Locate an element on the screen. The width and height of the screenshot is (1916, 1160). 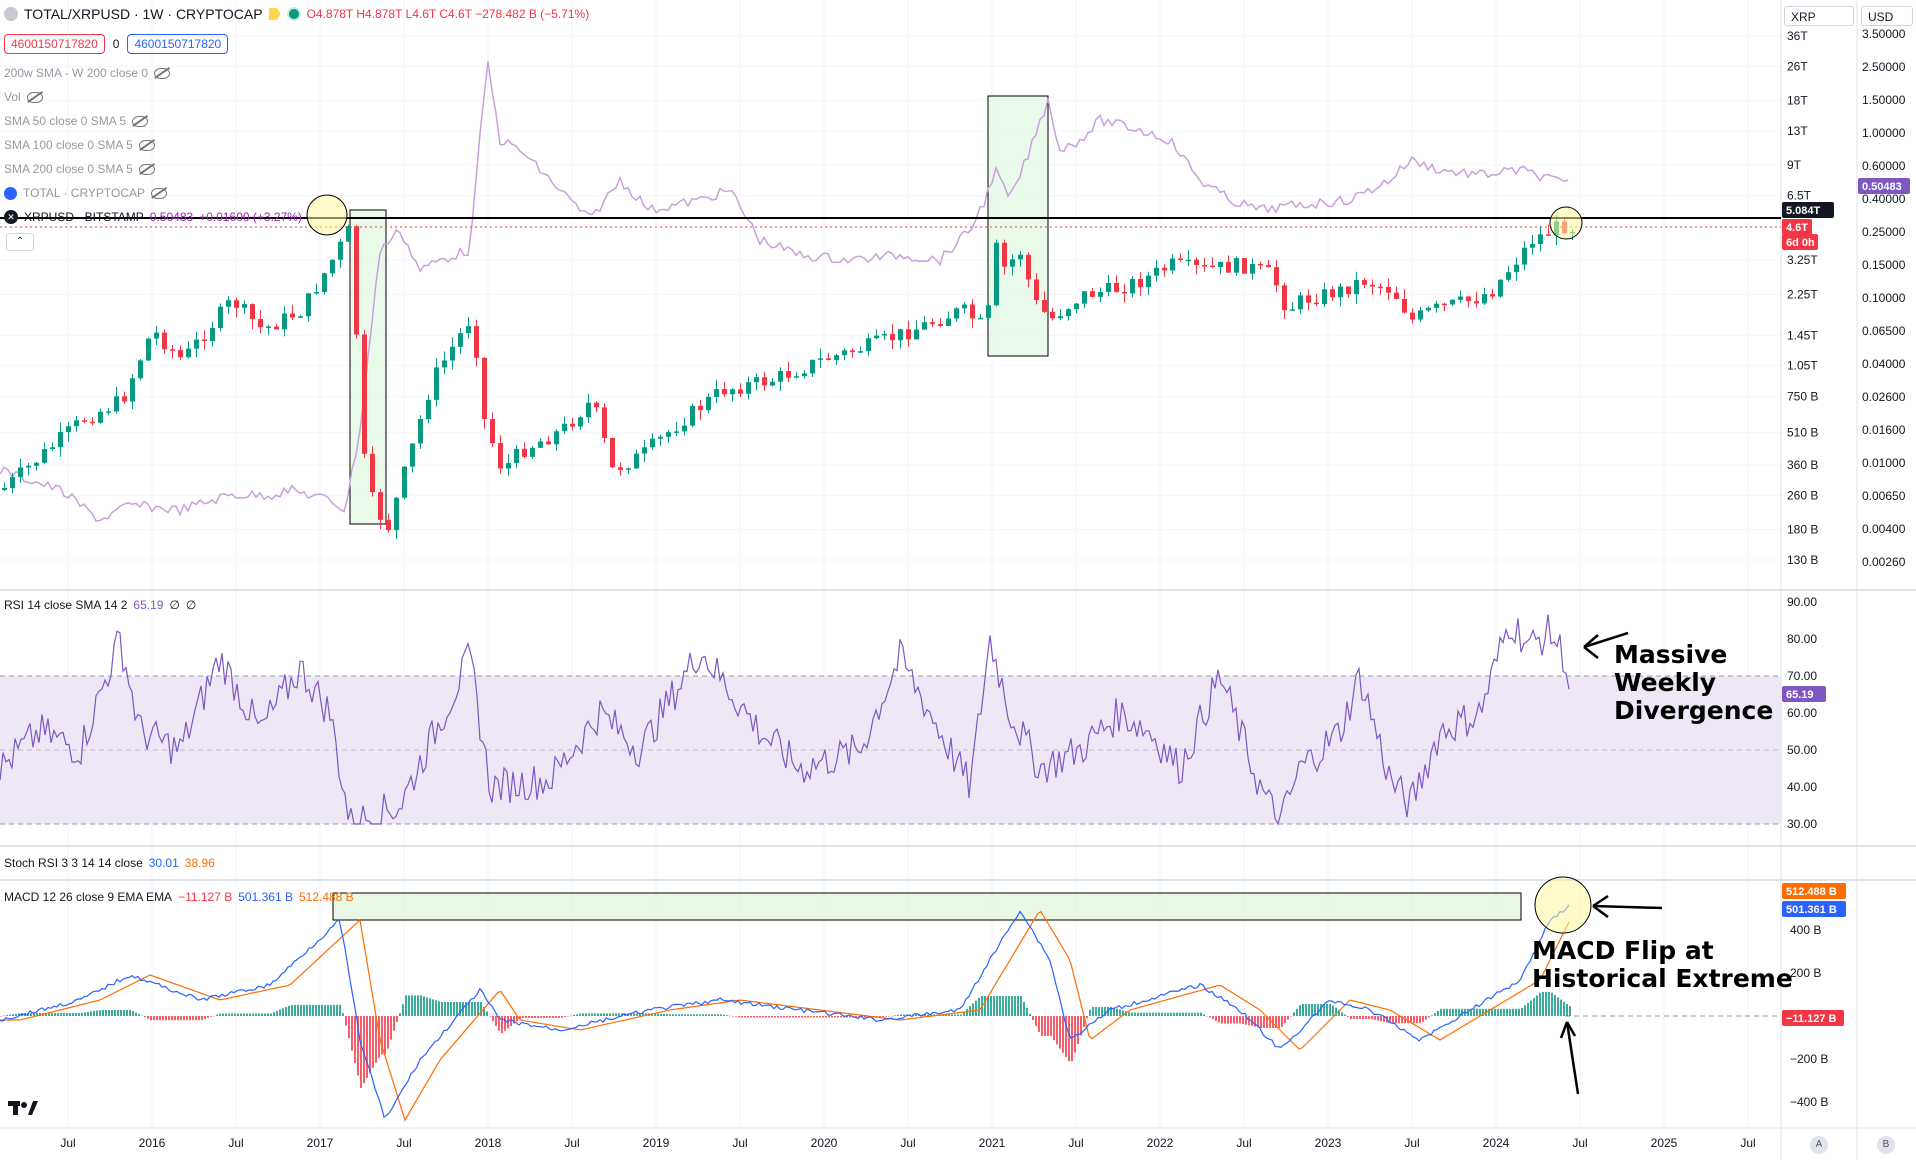
price-tick-label: 750 B is located at coordinates (1802, 397).